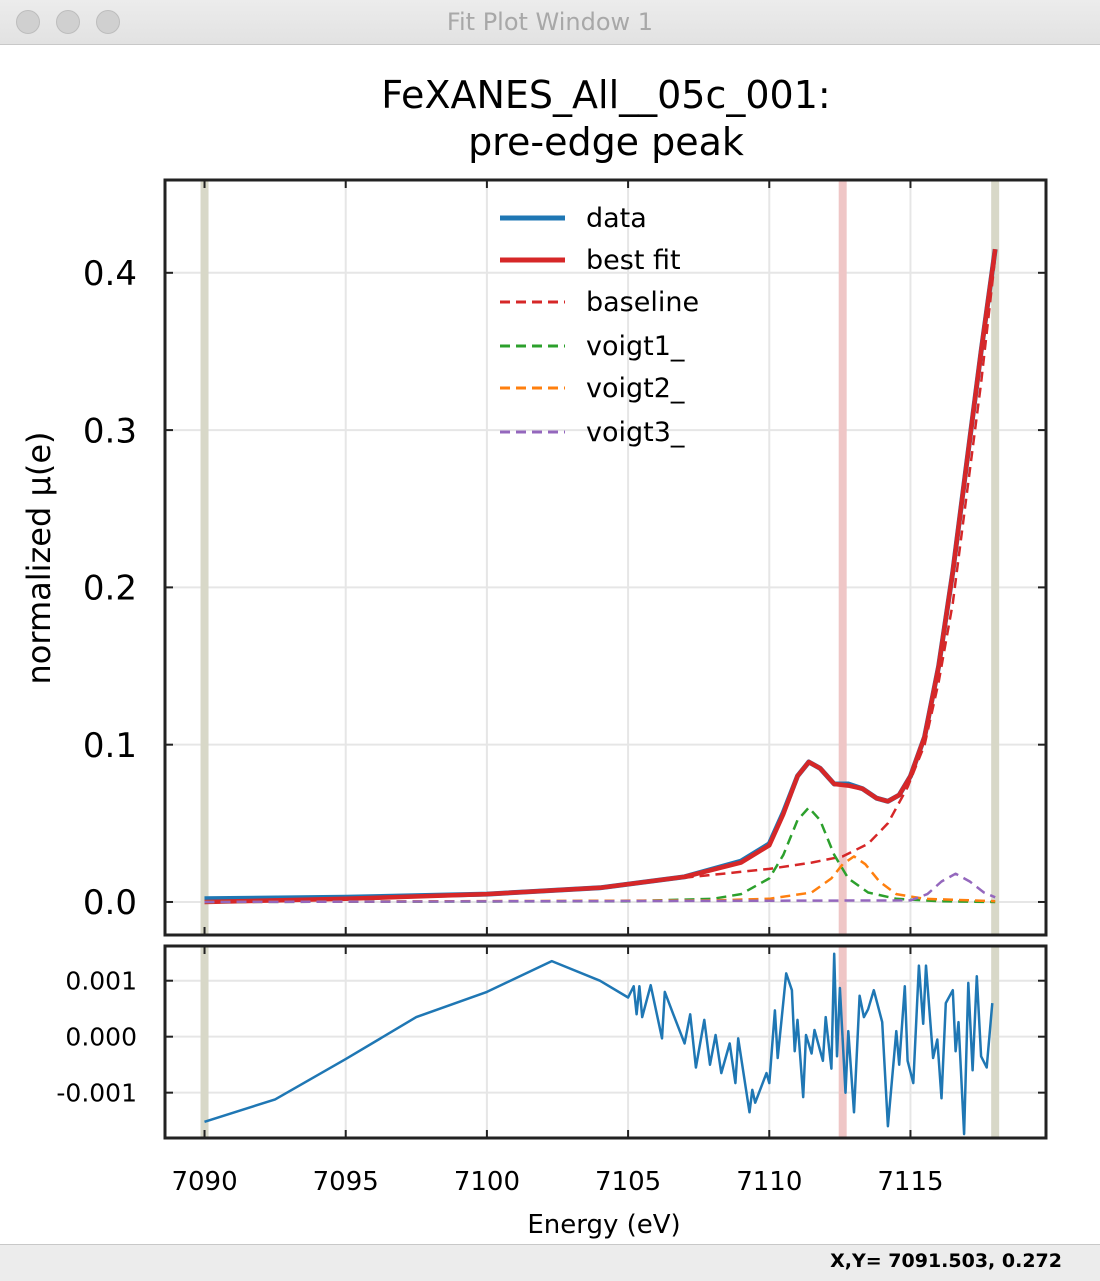  I want to click on chart-title: FeXANES_All__05c_001:, so click(605, 95).